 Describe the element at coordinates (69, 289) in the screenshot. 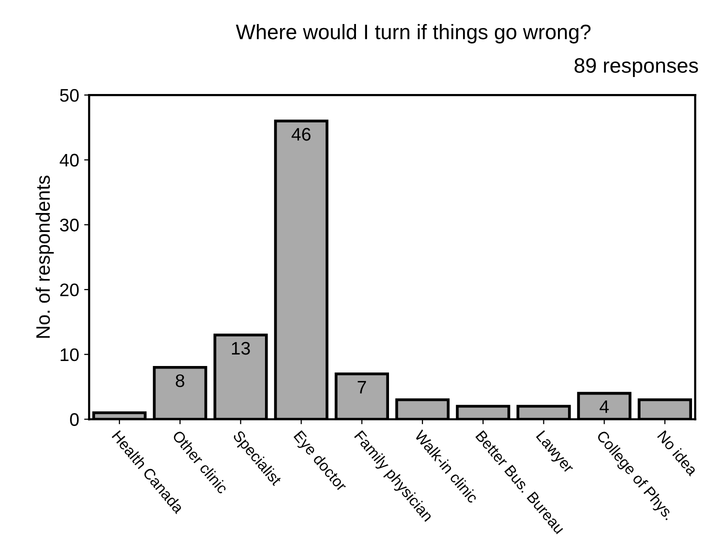

I see `y-tick-label: 20` at that location.